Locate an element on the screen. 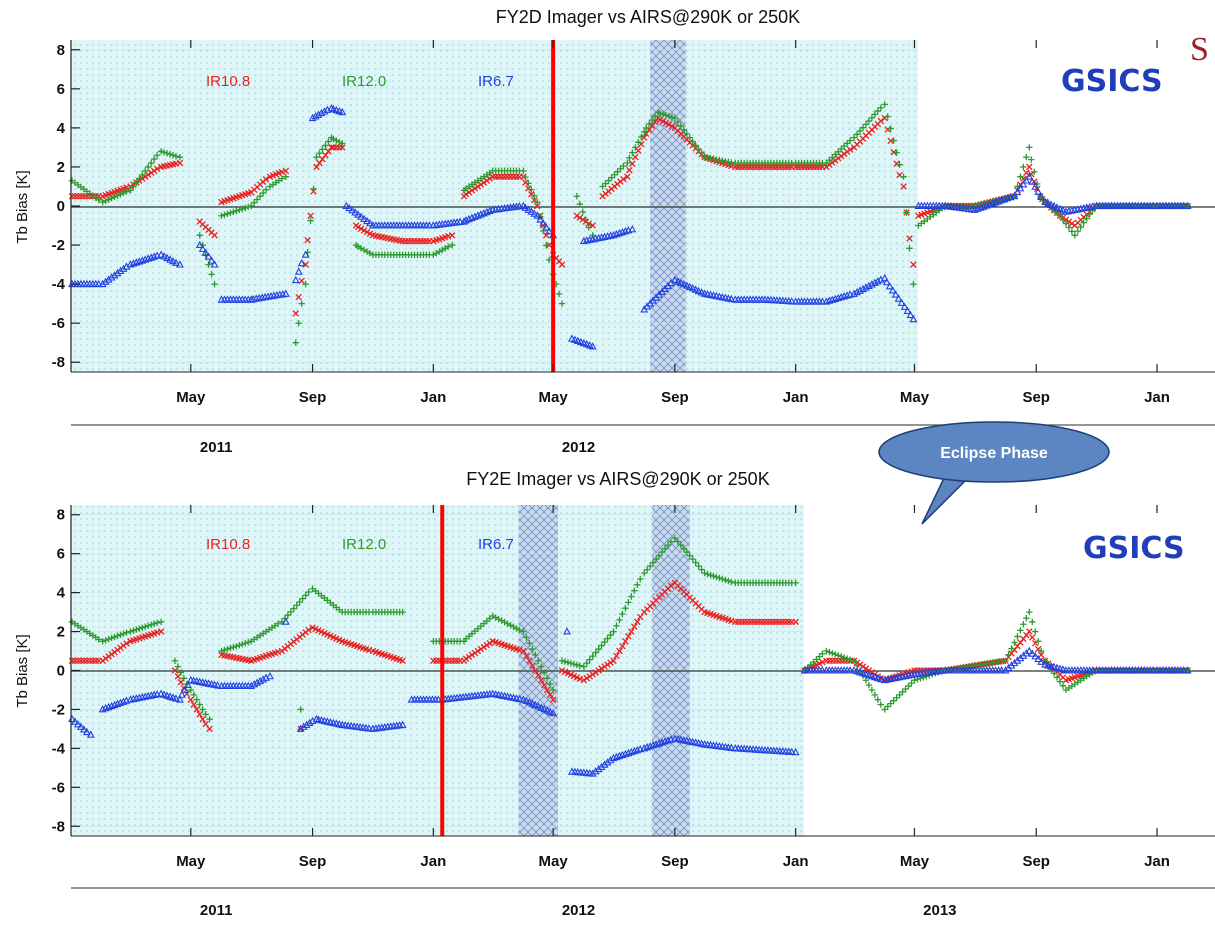 The width and height of the screenshot is (1215, 925). x-tick-label-2: Jan is located at coordinates (433, 861).